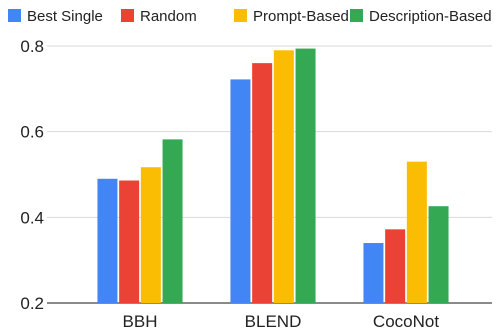 This screenshot has width=498, height=331. I want to click on legend-item: Random, so click(159, 16).